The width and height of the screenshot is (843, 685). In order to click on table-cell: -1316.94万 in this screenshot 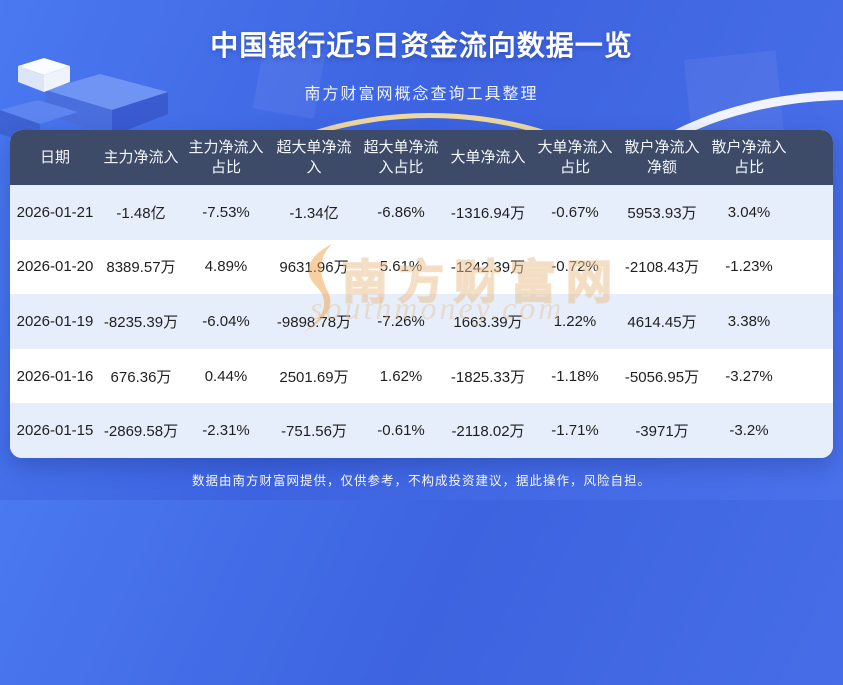, I will do `click(488, 213)`.